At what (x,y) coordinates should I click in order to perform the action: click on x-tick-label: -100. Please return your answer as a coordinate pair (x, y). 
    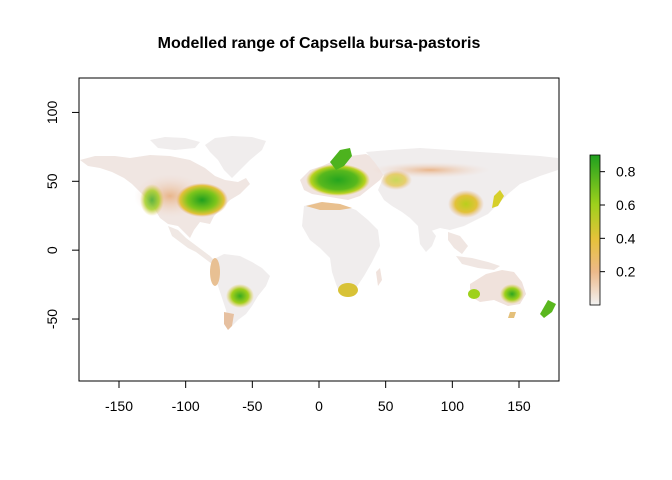
    Looking at the image, I should click on (186, 406).